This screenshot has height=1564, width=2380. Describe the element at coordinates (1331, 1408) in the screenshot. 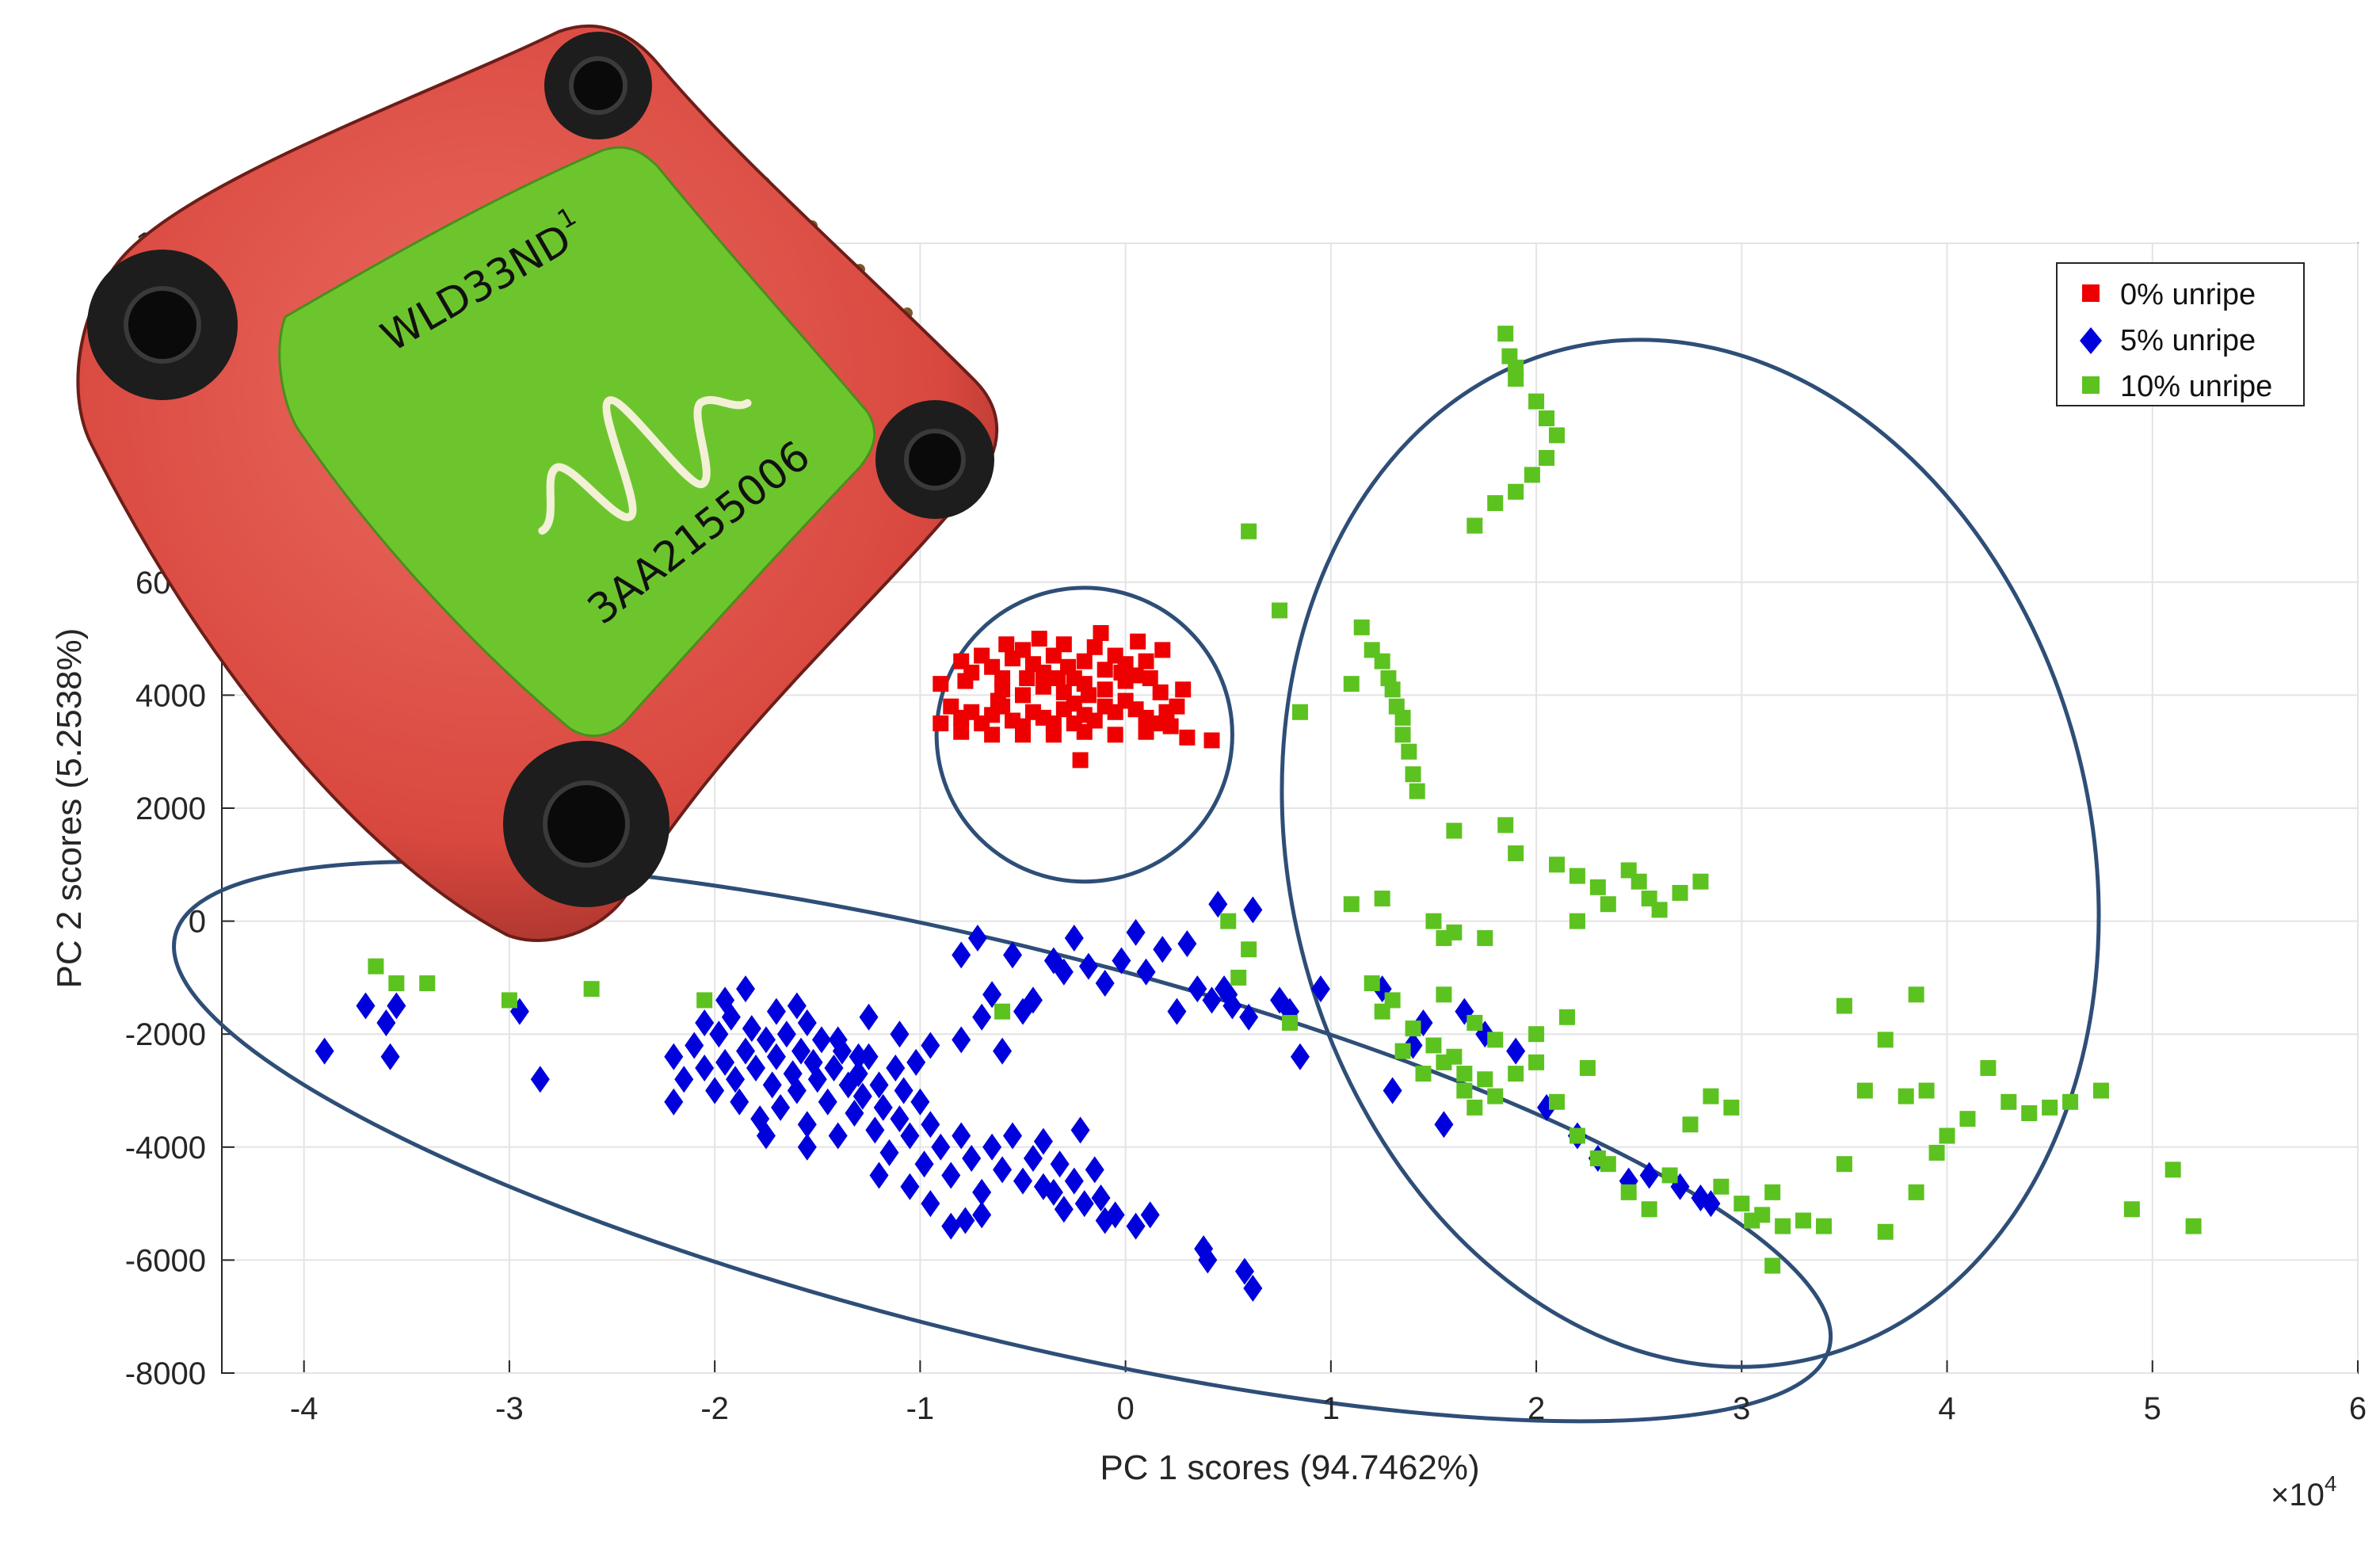

I see `x-tick-label: 1` at that location.